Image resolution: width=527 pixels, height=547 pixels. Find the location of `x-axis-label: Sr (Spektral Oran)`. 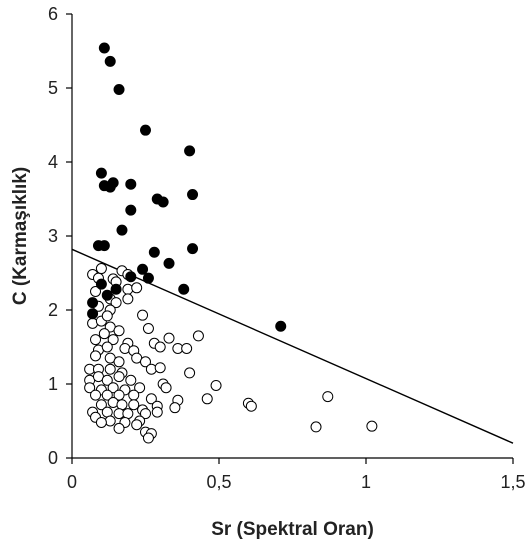

x-axis-label: Sr (Spektral Oran) is located at coordinates (292, 529).